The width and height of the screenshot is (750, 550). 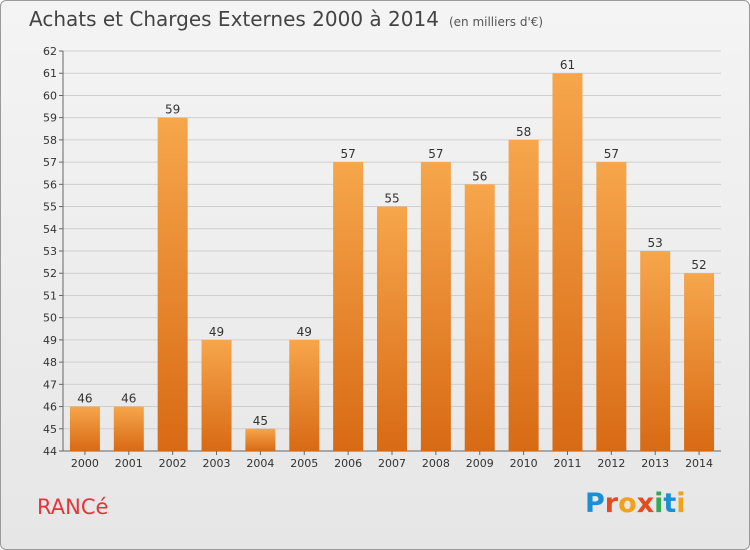 What do you see at coordinates (50, 229) in the screenshot?
I see `y-tick-label: 54` at bounding box center [50, 229].